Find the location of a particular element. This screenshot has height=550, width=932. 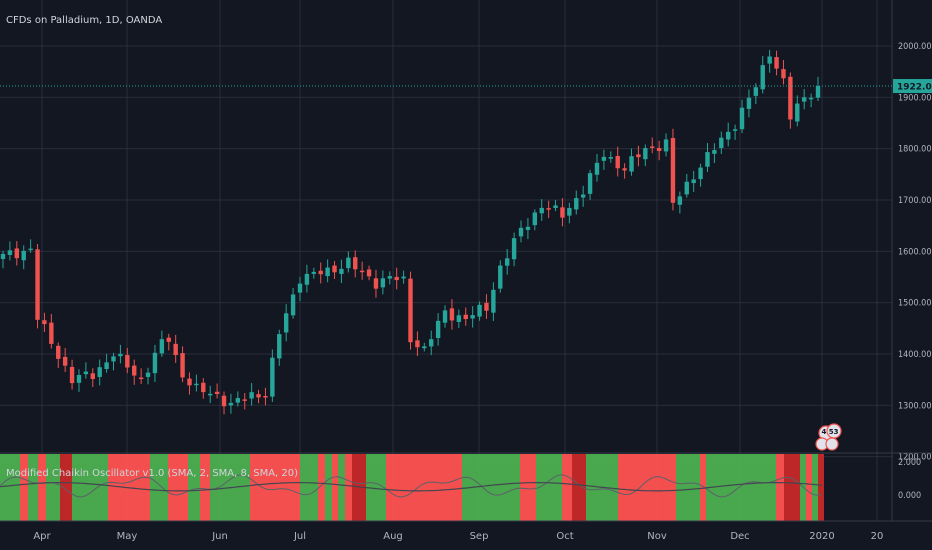

x-tick-label: 20 is located at coordinates (877, 536).